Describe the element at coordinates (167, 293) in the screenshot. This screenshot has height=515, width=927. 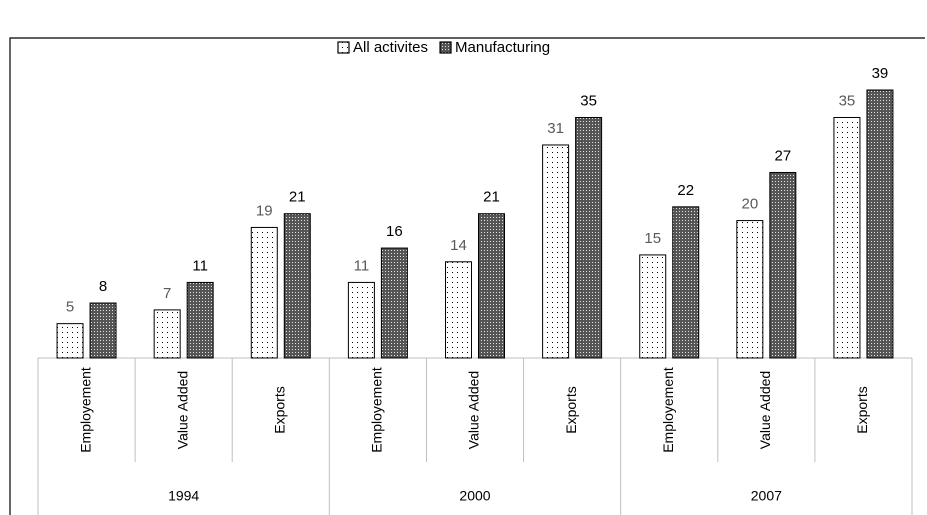
I see `value-label: 7` at that location.